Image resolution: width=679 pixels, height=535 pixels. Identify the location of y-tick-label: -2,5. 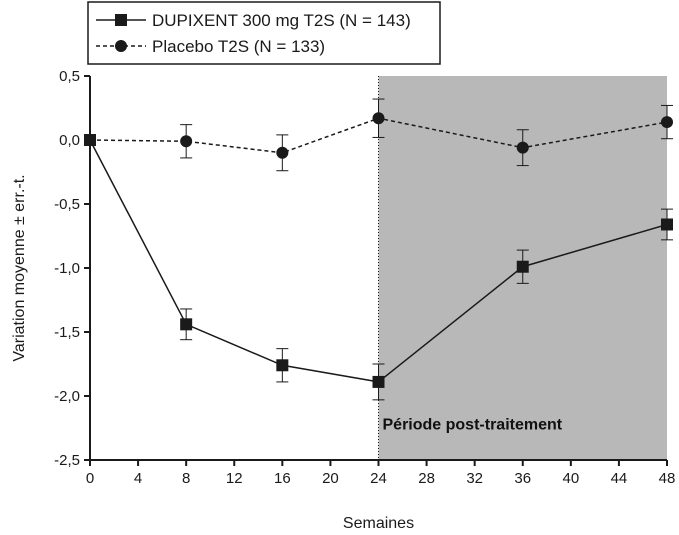
(67, 460).